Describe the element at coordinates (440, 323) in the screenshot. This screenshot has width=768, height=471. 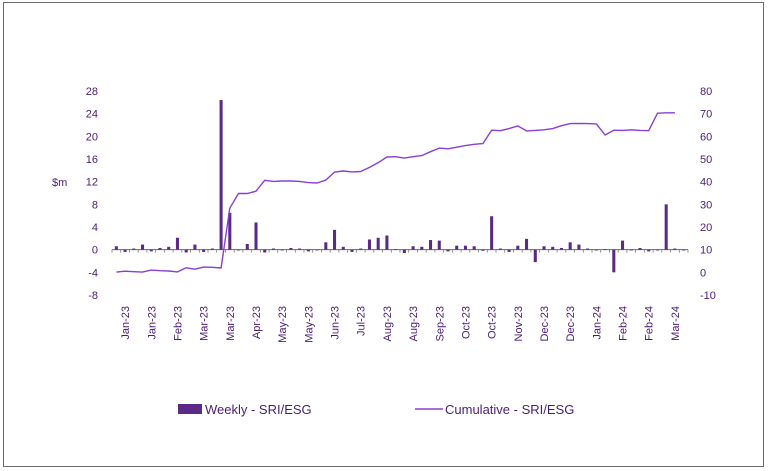
I see `x-tick-label: Sep-23` at that location.